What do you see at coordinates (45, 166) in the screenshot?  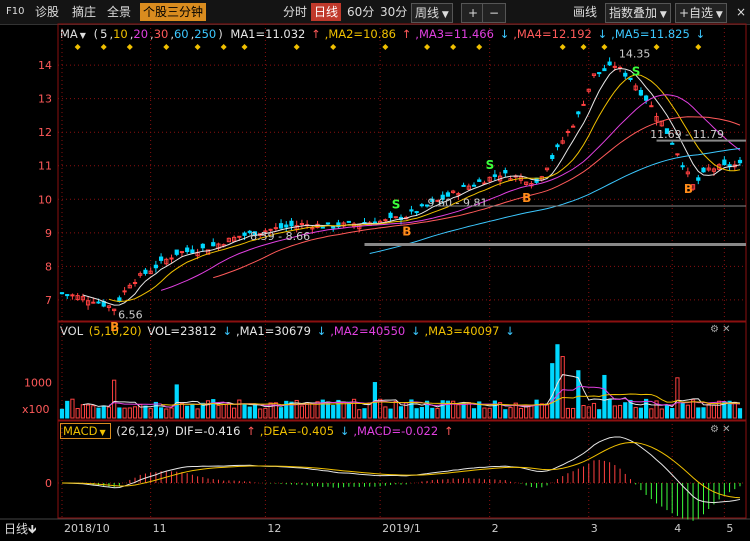 I see `price-tick-label: 11` at bounding box center [45, 166].